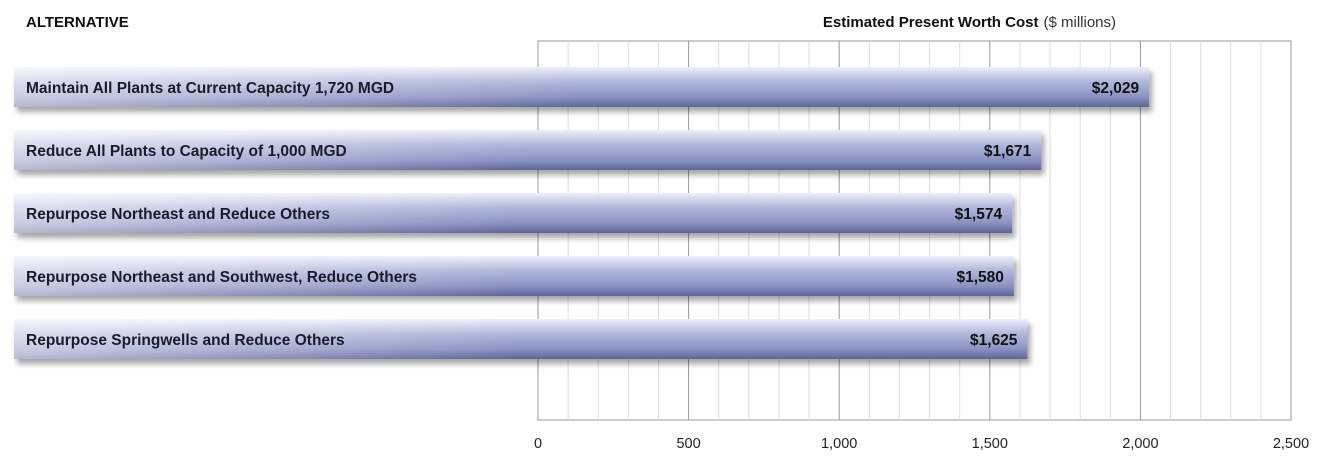 The image size is (1332, 462). I want to click on x-tick-label: 2,000, so click(1140, 444).